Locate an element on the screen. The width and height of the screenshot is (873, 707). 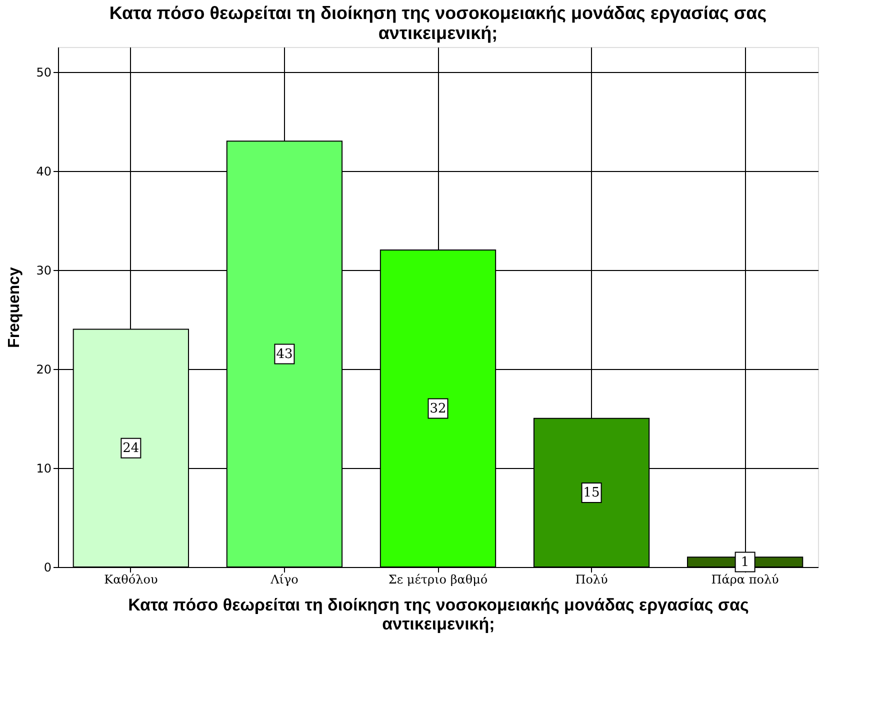
x-tick-label: Καθόλου is located at coordinates (131, 579).